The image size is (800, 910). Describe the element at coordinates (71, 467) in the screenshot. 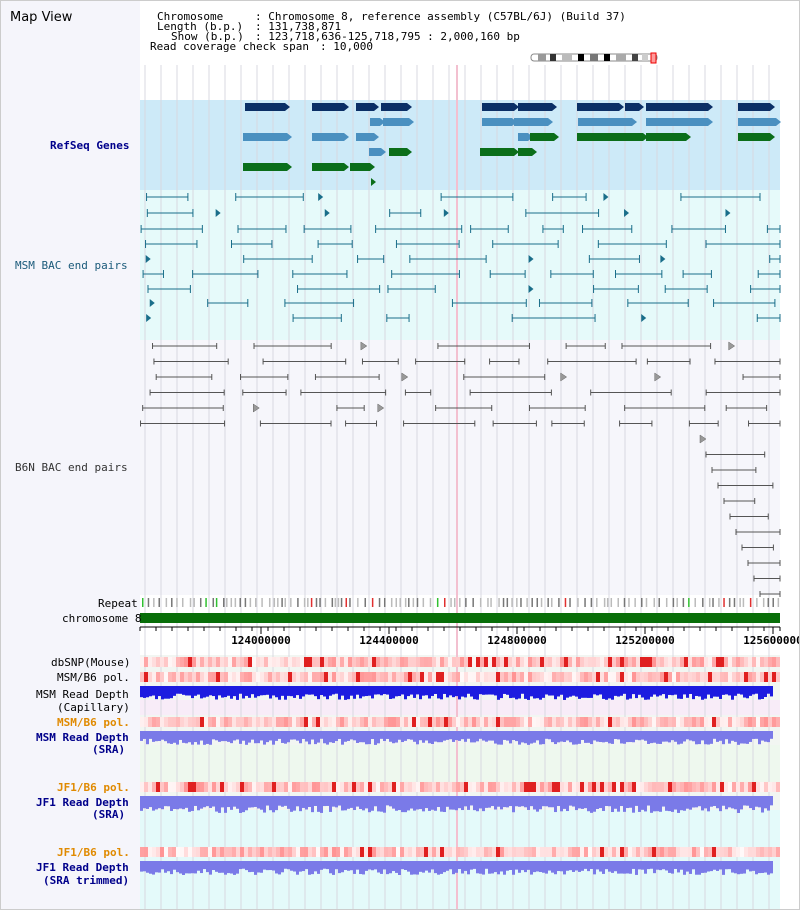

I see `b6n-bac-track-label: B6N BAC end pairs` at that location.